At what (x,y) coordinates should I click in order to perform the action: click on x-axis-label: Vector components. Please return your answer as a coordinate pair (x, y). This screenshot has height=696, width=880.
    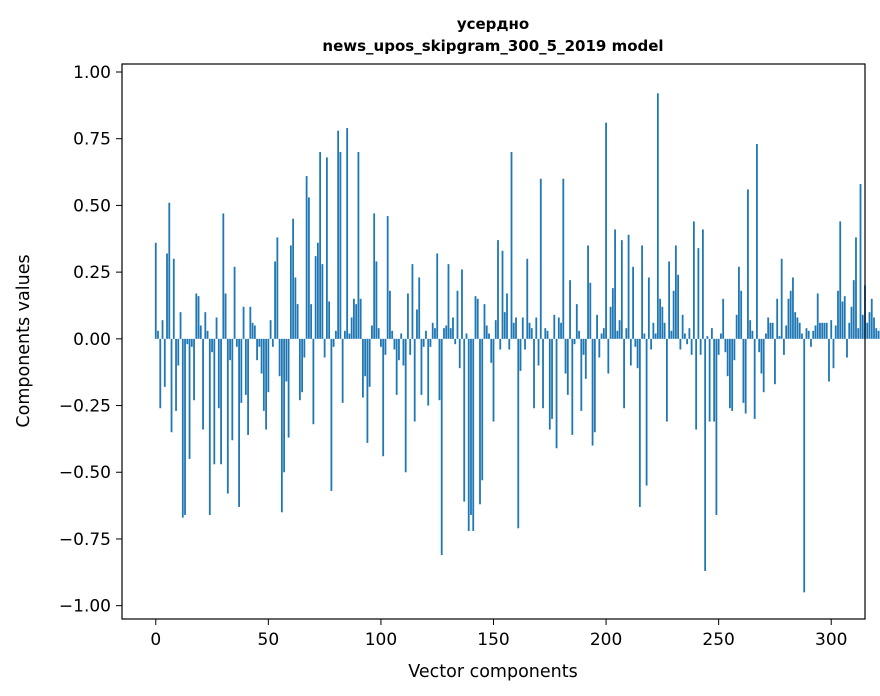
    Looking at the image, I should click on (492, 672).